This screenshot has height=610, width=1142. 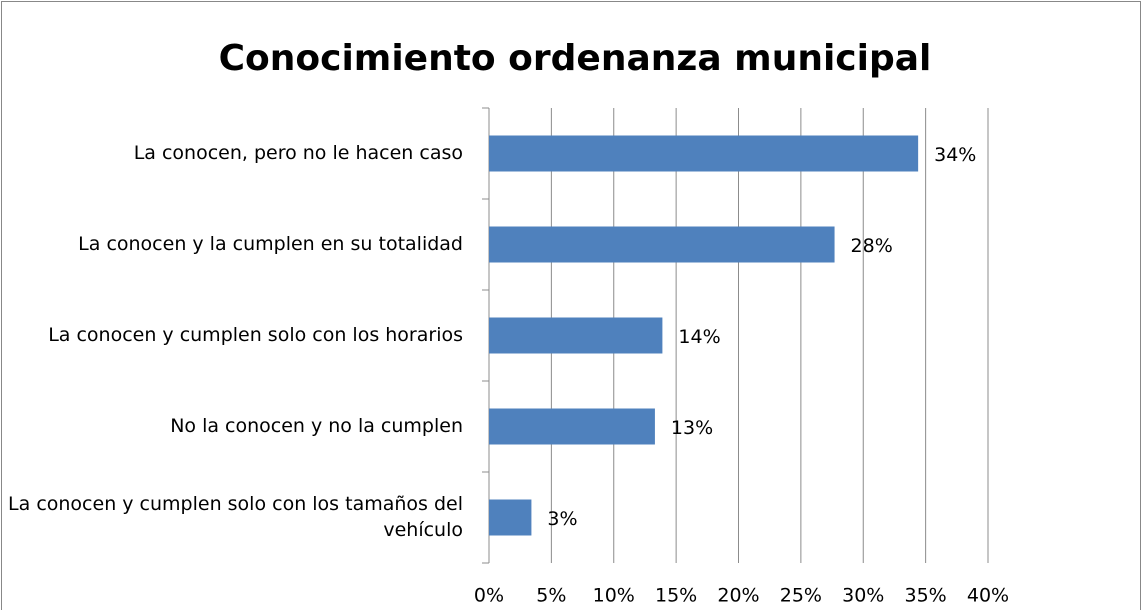 What do you see at coordinates (872, 246) in the screenshot?
I see `value-label: 28%` at bounding box center [872, 246].